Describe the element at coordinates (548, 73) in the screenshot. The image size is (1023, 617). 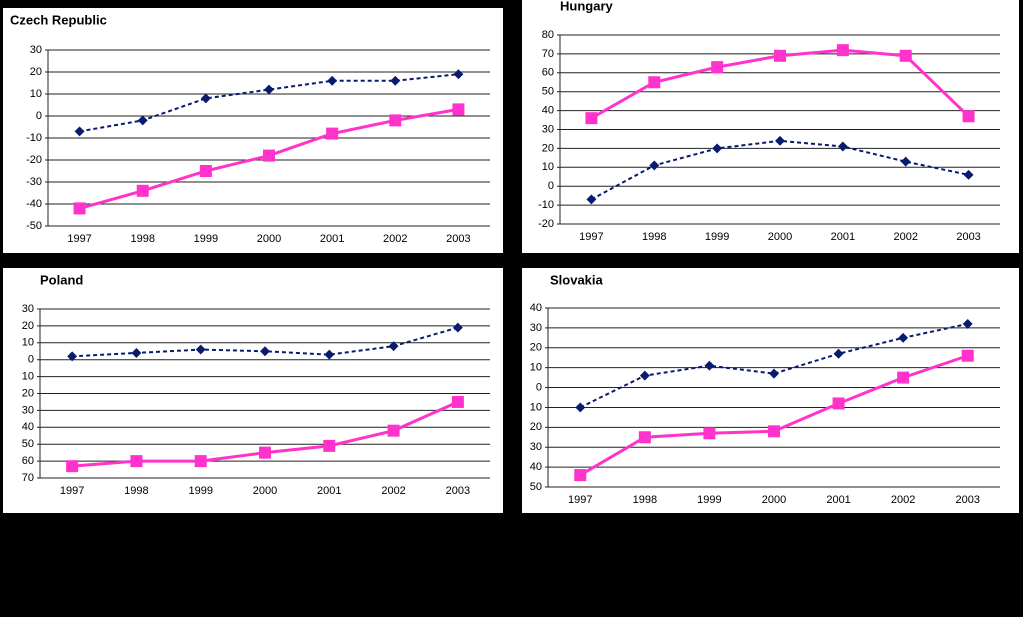
I see `y-tick-label: 60` at that location.